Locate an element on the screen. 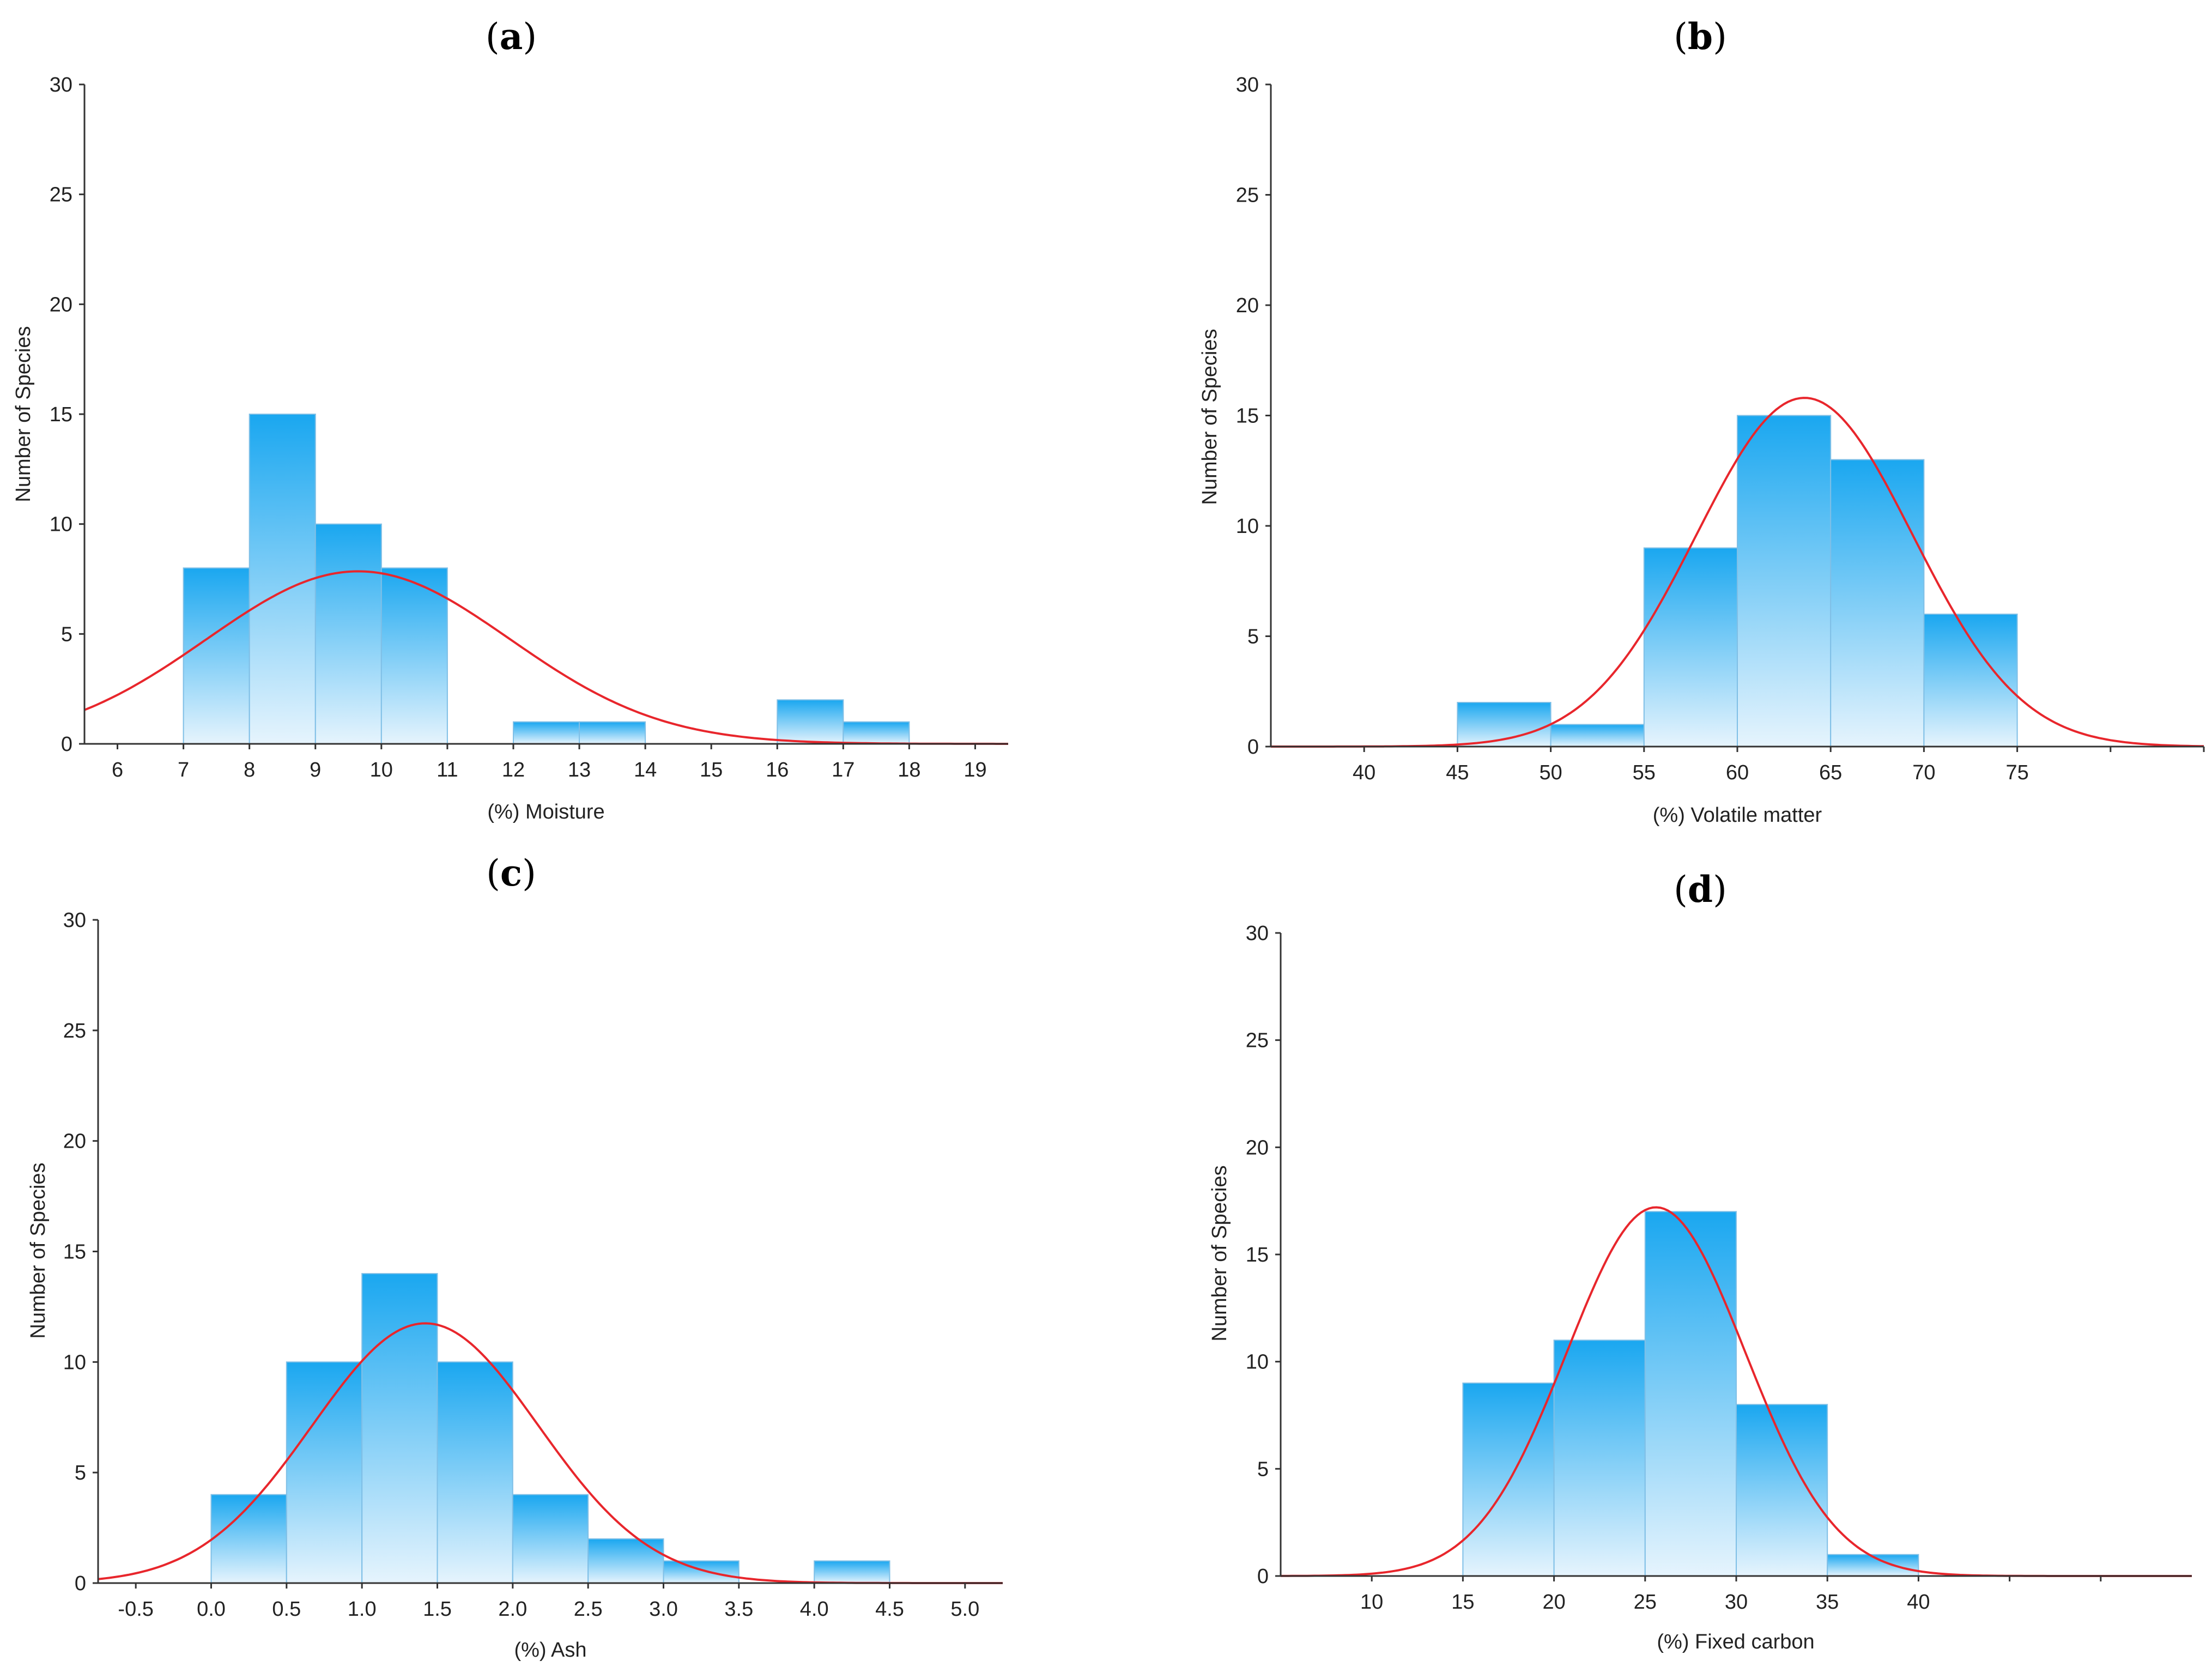  panel-c-title: (c) is located at coordinates (511, 873).